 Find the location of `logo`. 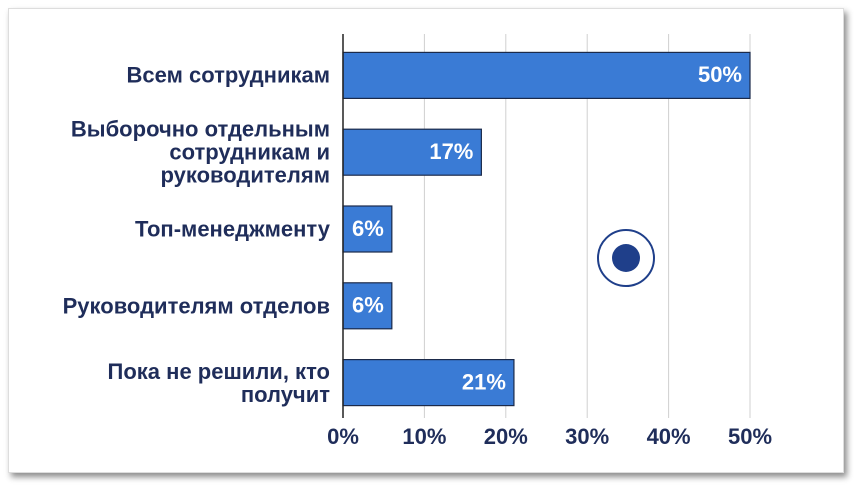

logo is located at coordinates (626, 258).